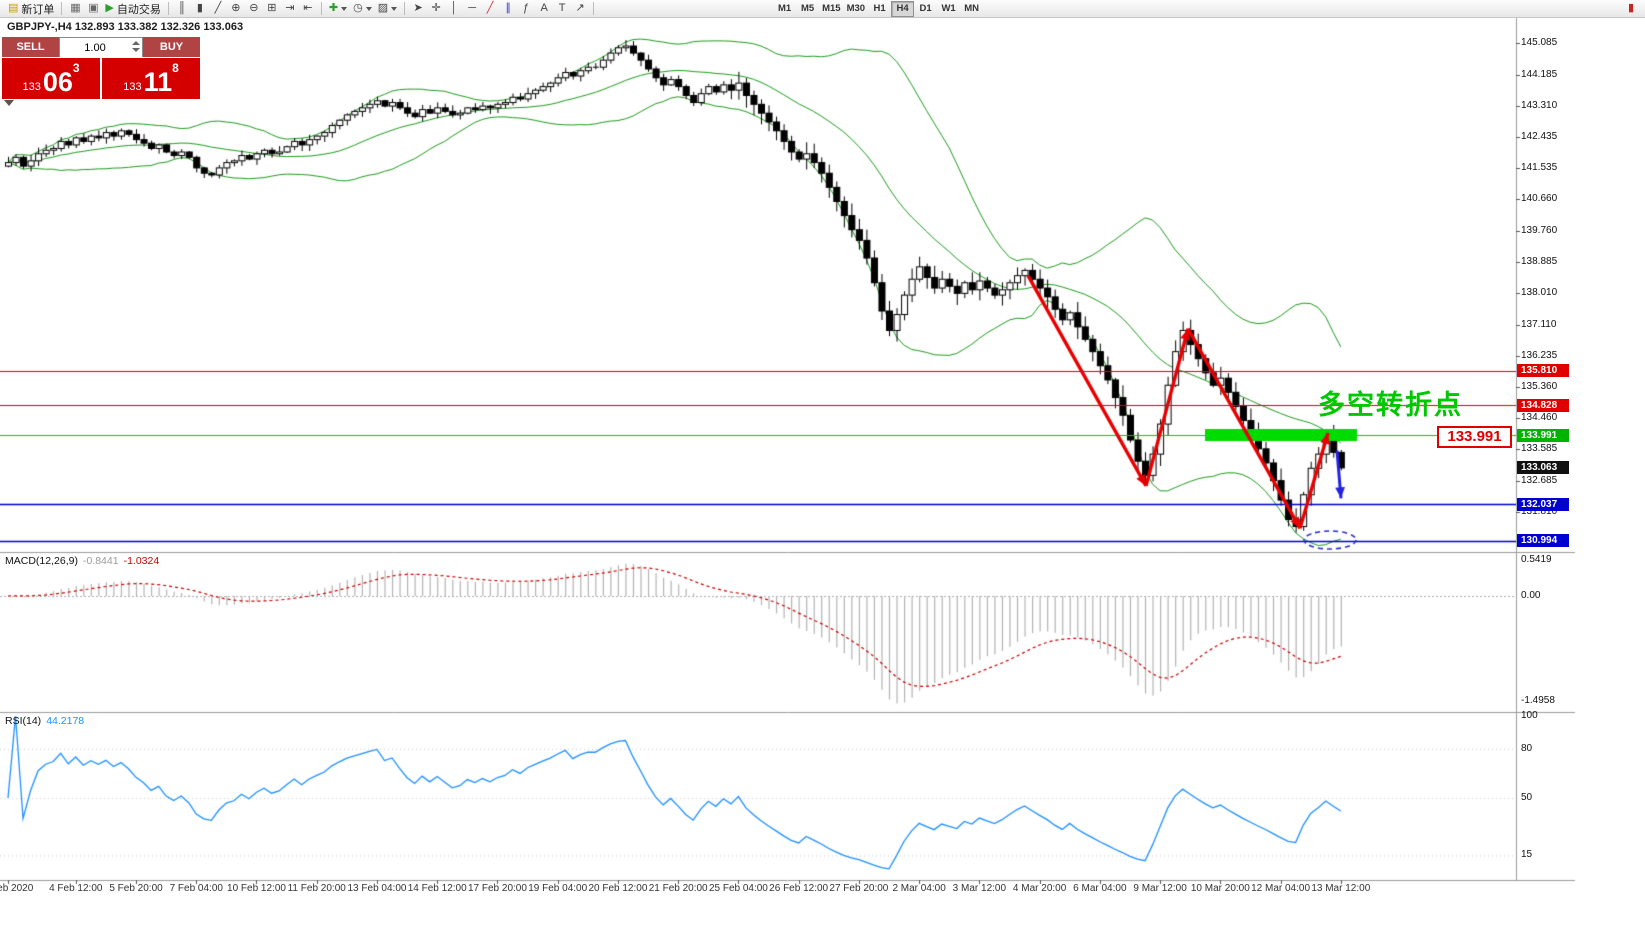  Describe the element at coordinates (1527, 855) in the screenshot. I see `rsi-axis-label: 15` at that location.